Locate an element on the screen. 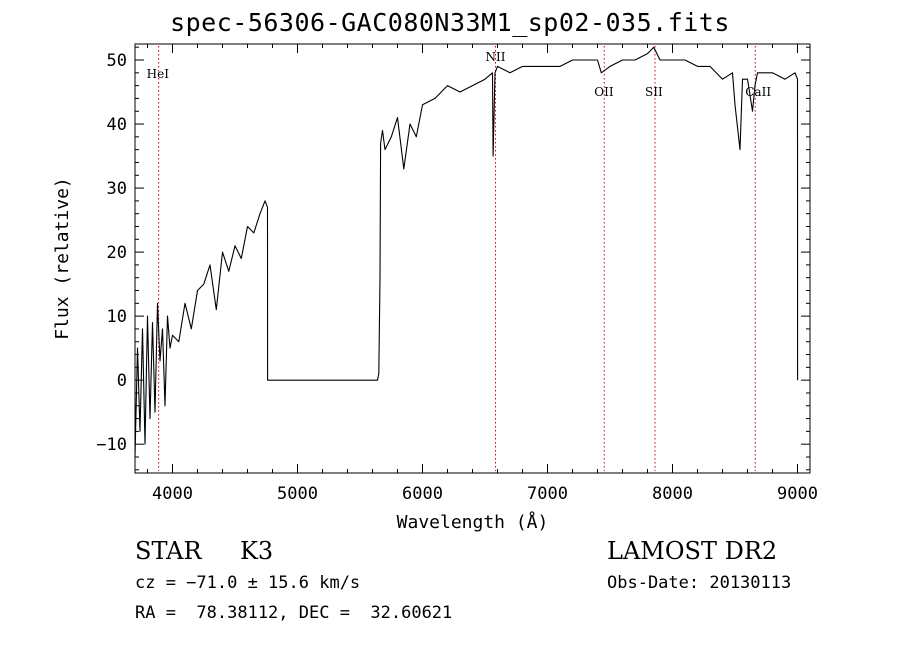 The width and height of the screenshot is (900, 649). x-tick-label: 8000 is located at coordinates (672, 494).